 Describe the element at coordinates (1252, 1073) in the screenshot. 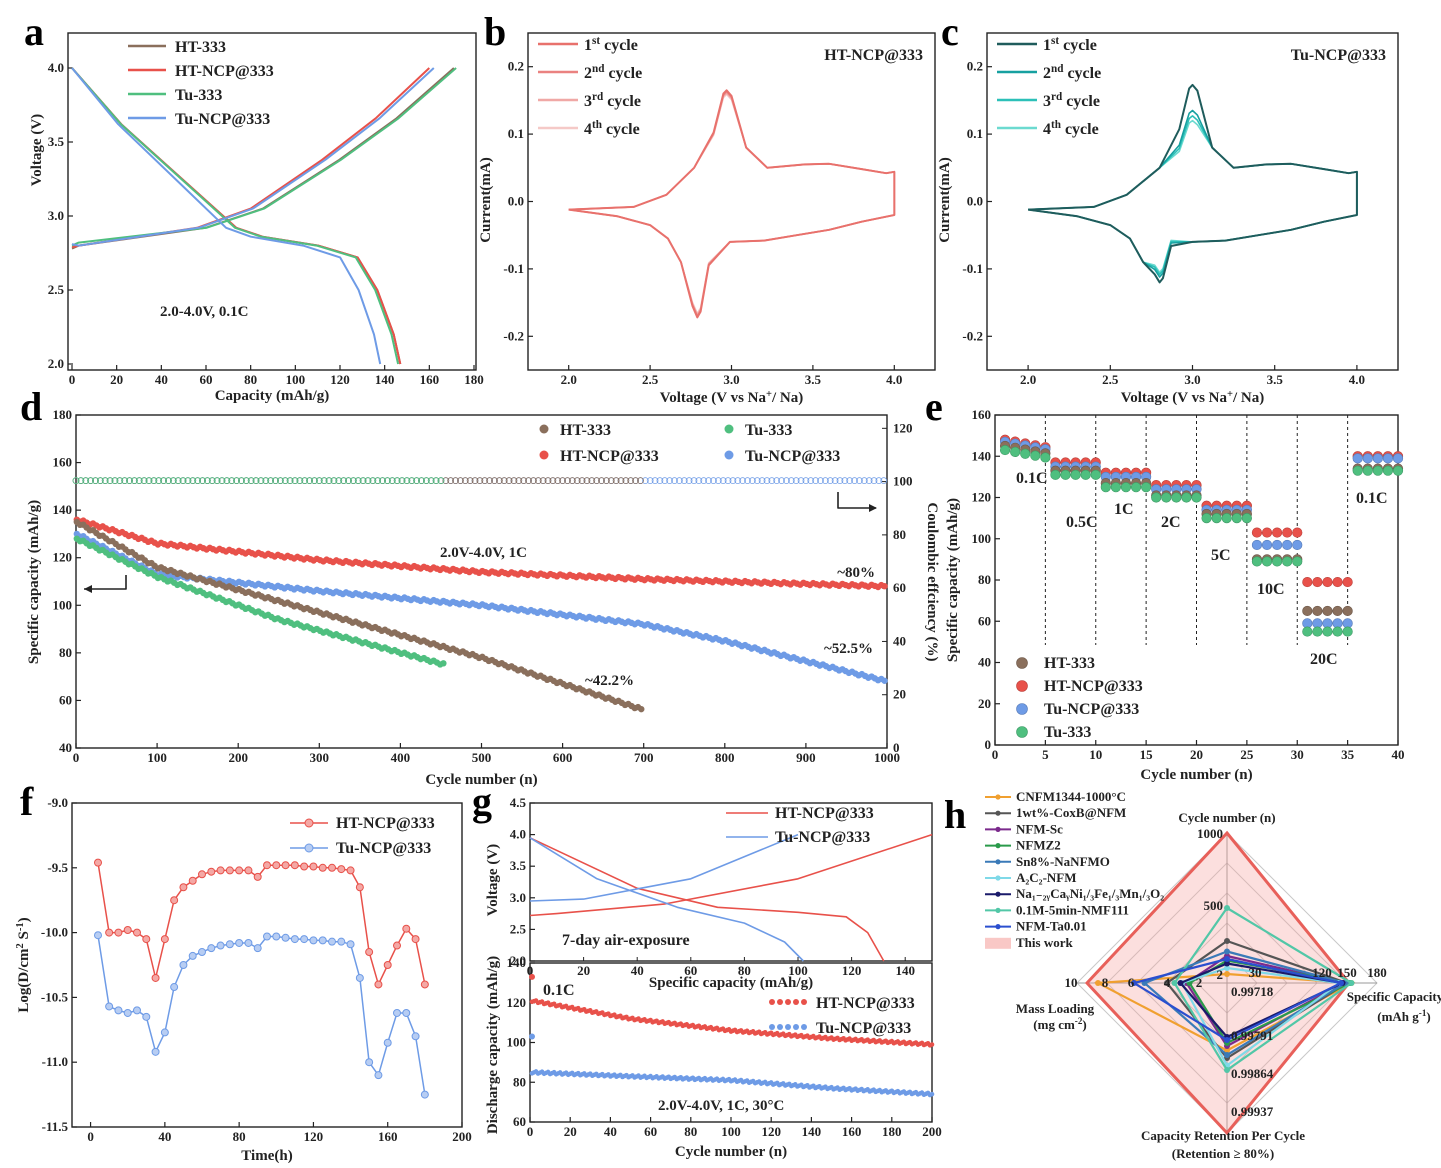

I see `radar-tick: 0.99864` at that location.